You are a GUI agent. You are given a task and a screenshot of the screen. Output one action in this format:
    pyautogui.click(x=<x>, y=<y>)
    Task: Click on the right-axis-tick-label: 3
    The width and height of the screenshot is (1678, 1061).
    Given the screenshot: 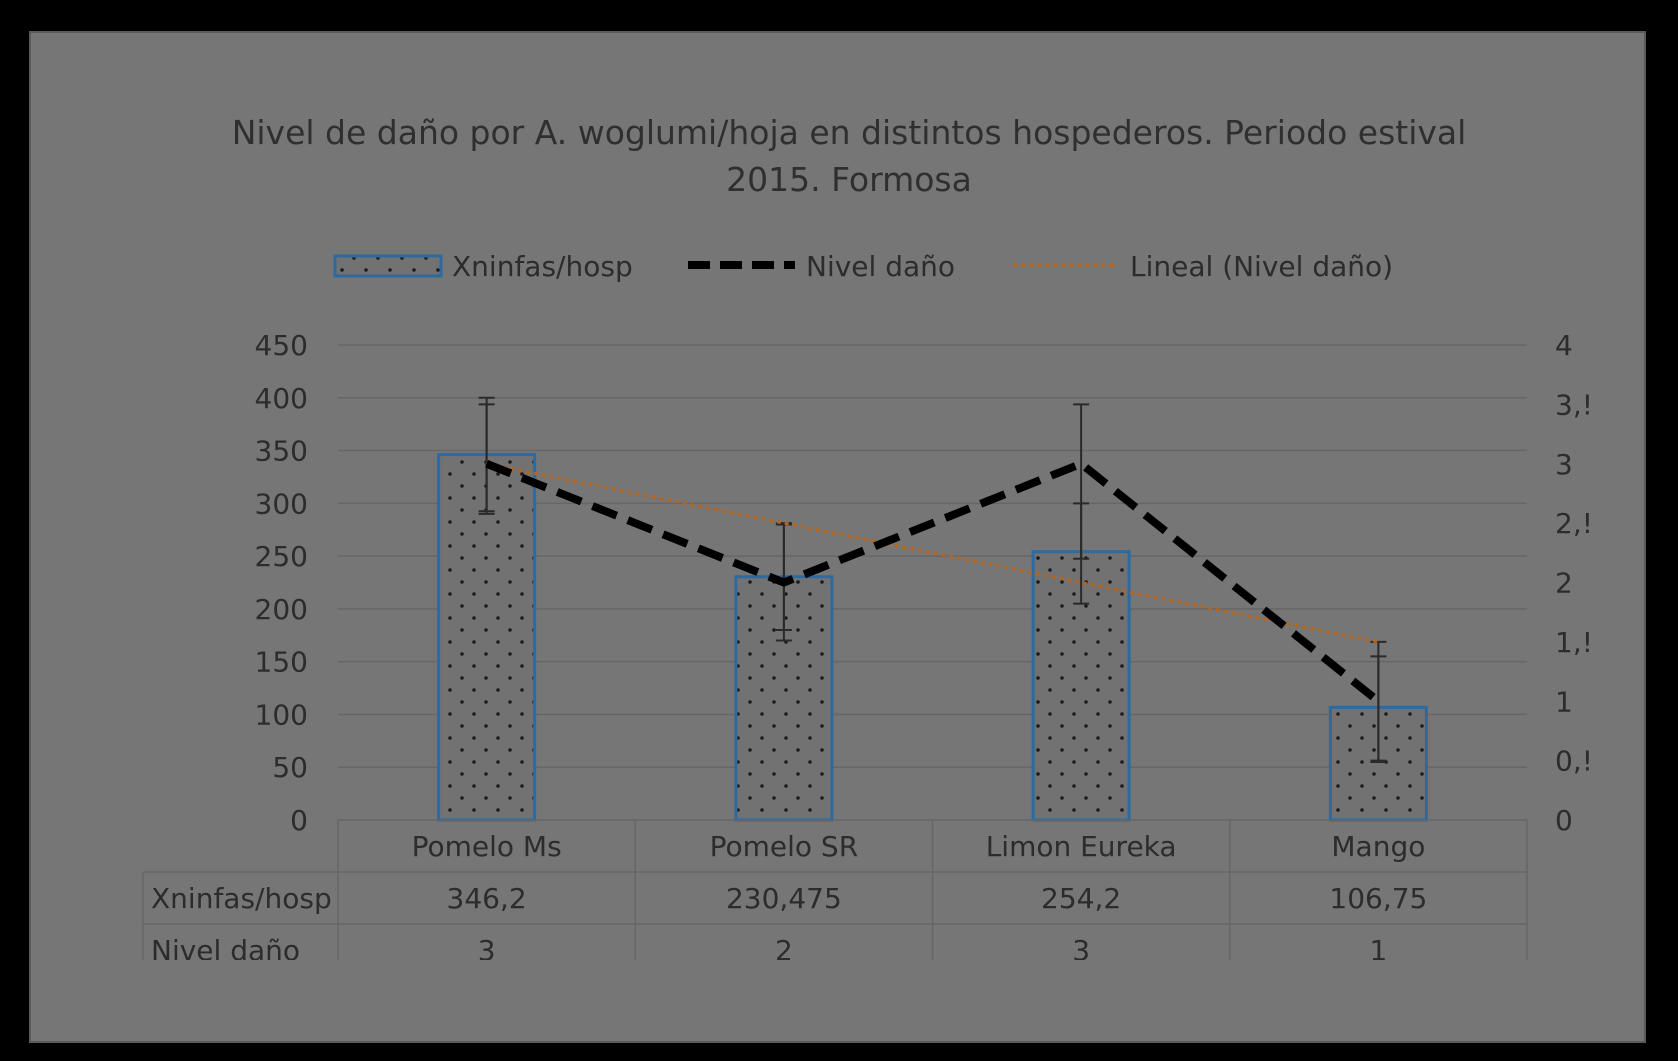 What is the action you would take?
    pyautogui.click(x=1564, y=464)
    